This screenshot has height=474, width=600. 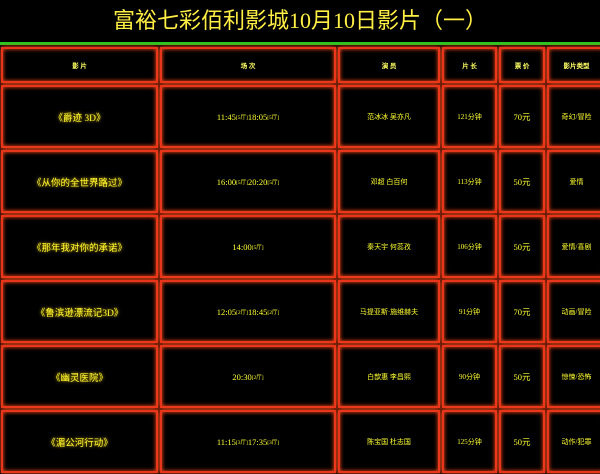 What do you see at coordinates (573, 181) in the screenshot?
I see `genre-cell: 爱情` at bounding box center [573, 181].